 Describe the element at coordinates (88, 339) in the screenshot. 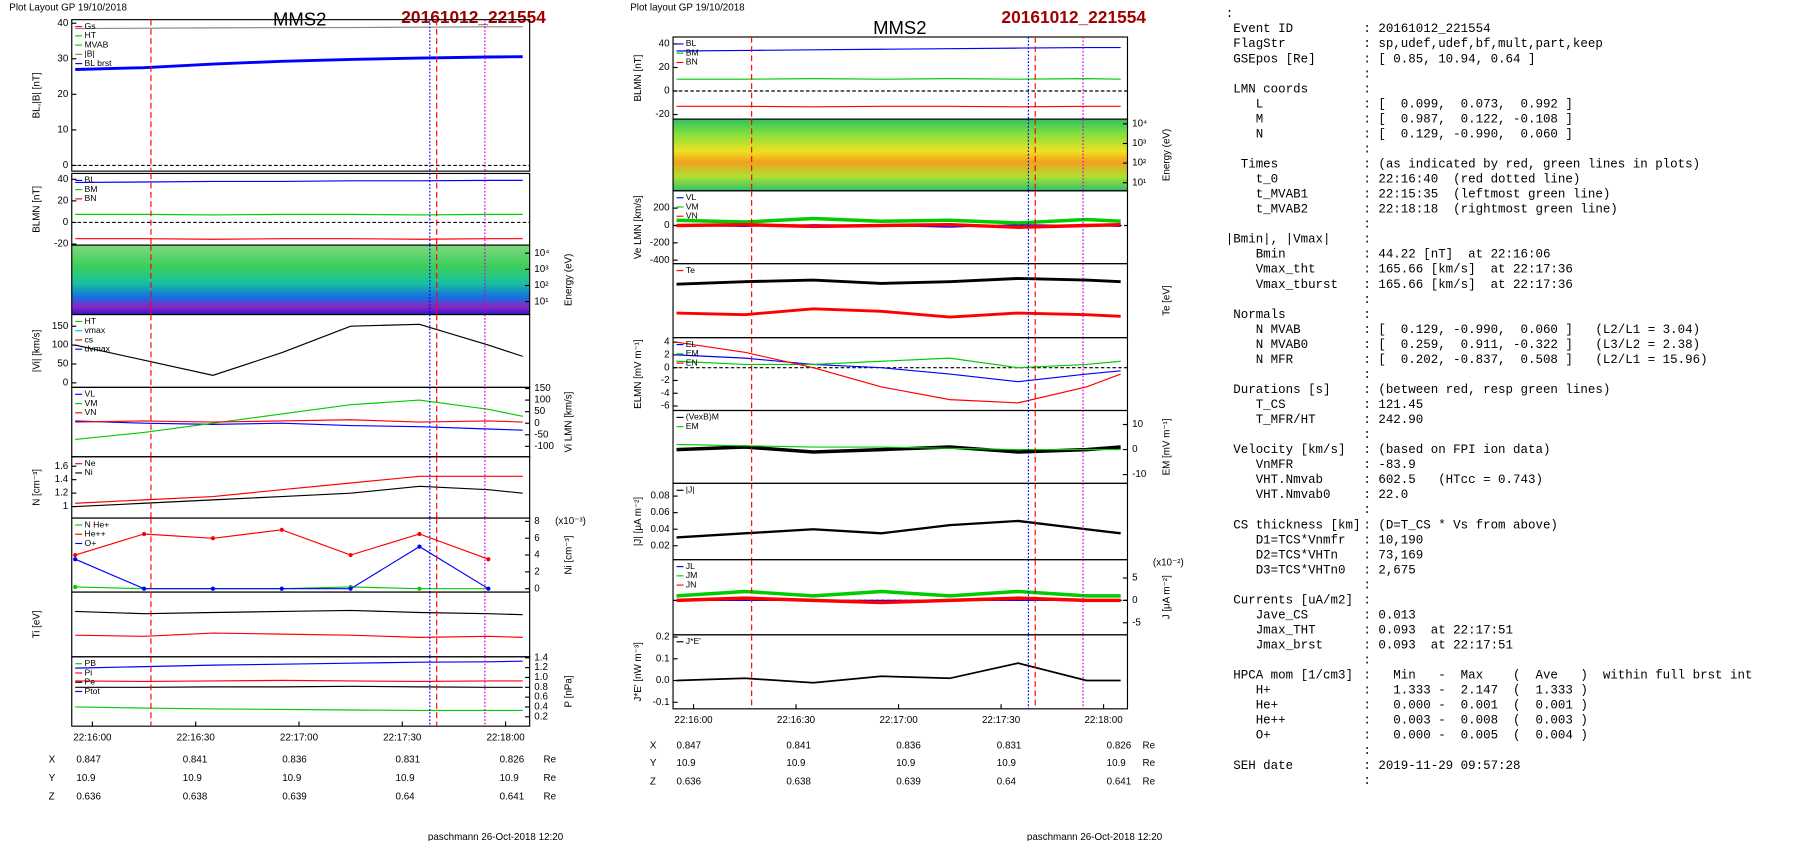

I see `legend-label: cs` at that location.